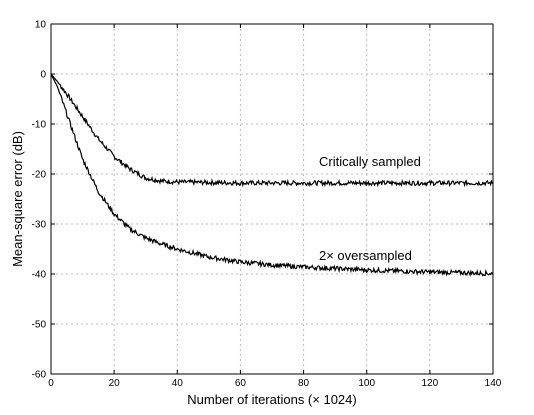  What do you see at coordinates (39, 225) in the screenshot?
I see `y-tick-label: -30` at bounding box center [39, 225].